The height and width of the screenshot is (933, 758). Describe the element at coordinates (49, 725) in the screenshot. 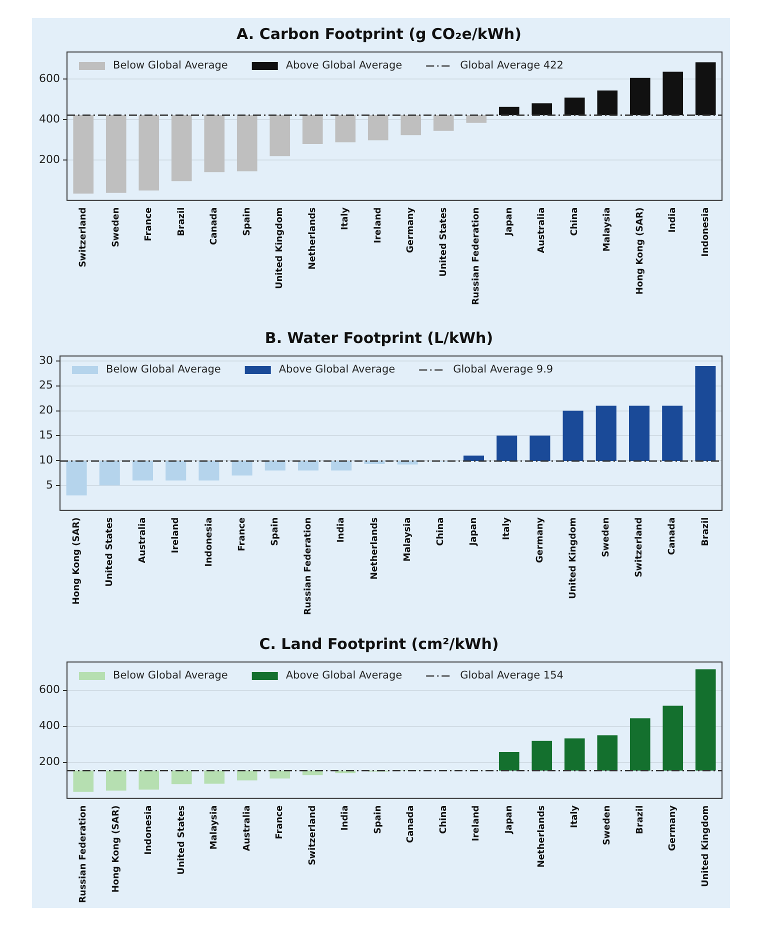

I see `y-tick-label: 400` at that location.